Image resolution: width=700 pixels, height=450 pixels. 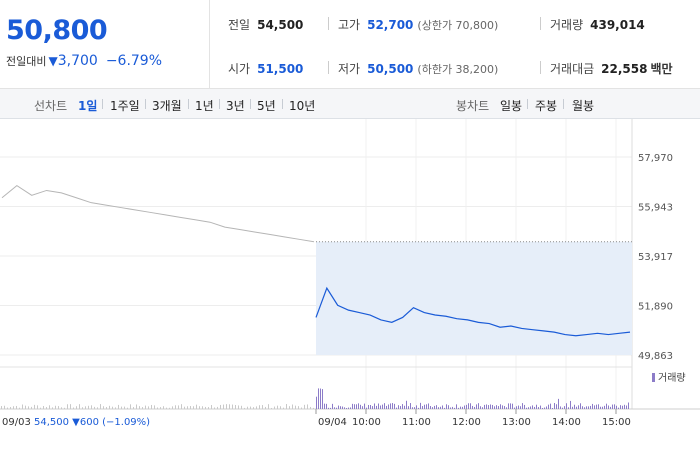 What do you see at coordinates (511, 106) in the screenshot?
I see `tab-daily-candle: 일봉` at bounding box center [511, 106].